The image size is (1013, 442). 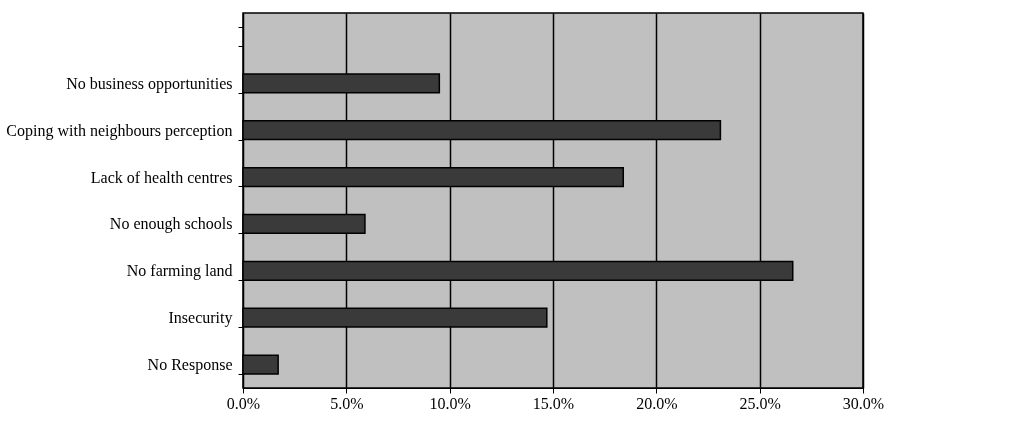 What do you see at coordinates (863, 403) in the screenshot?
I see `x-tick-label: 30.0%` at bounding box center [863, 403].